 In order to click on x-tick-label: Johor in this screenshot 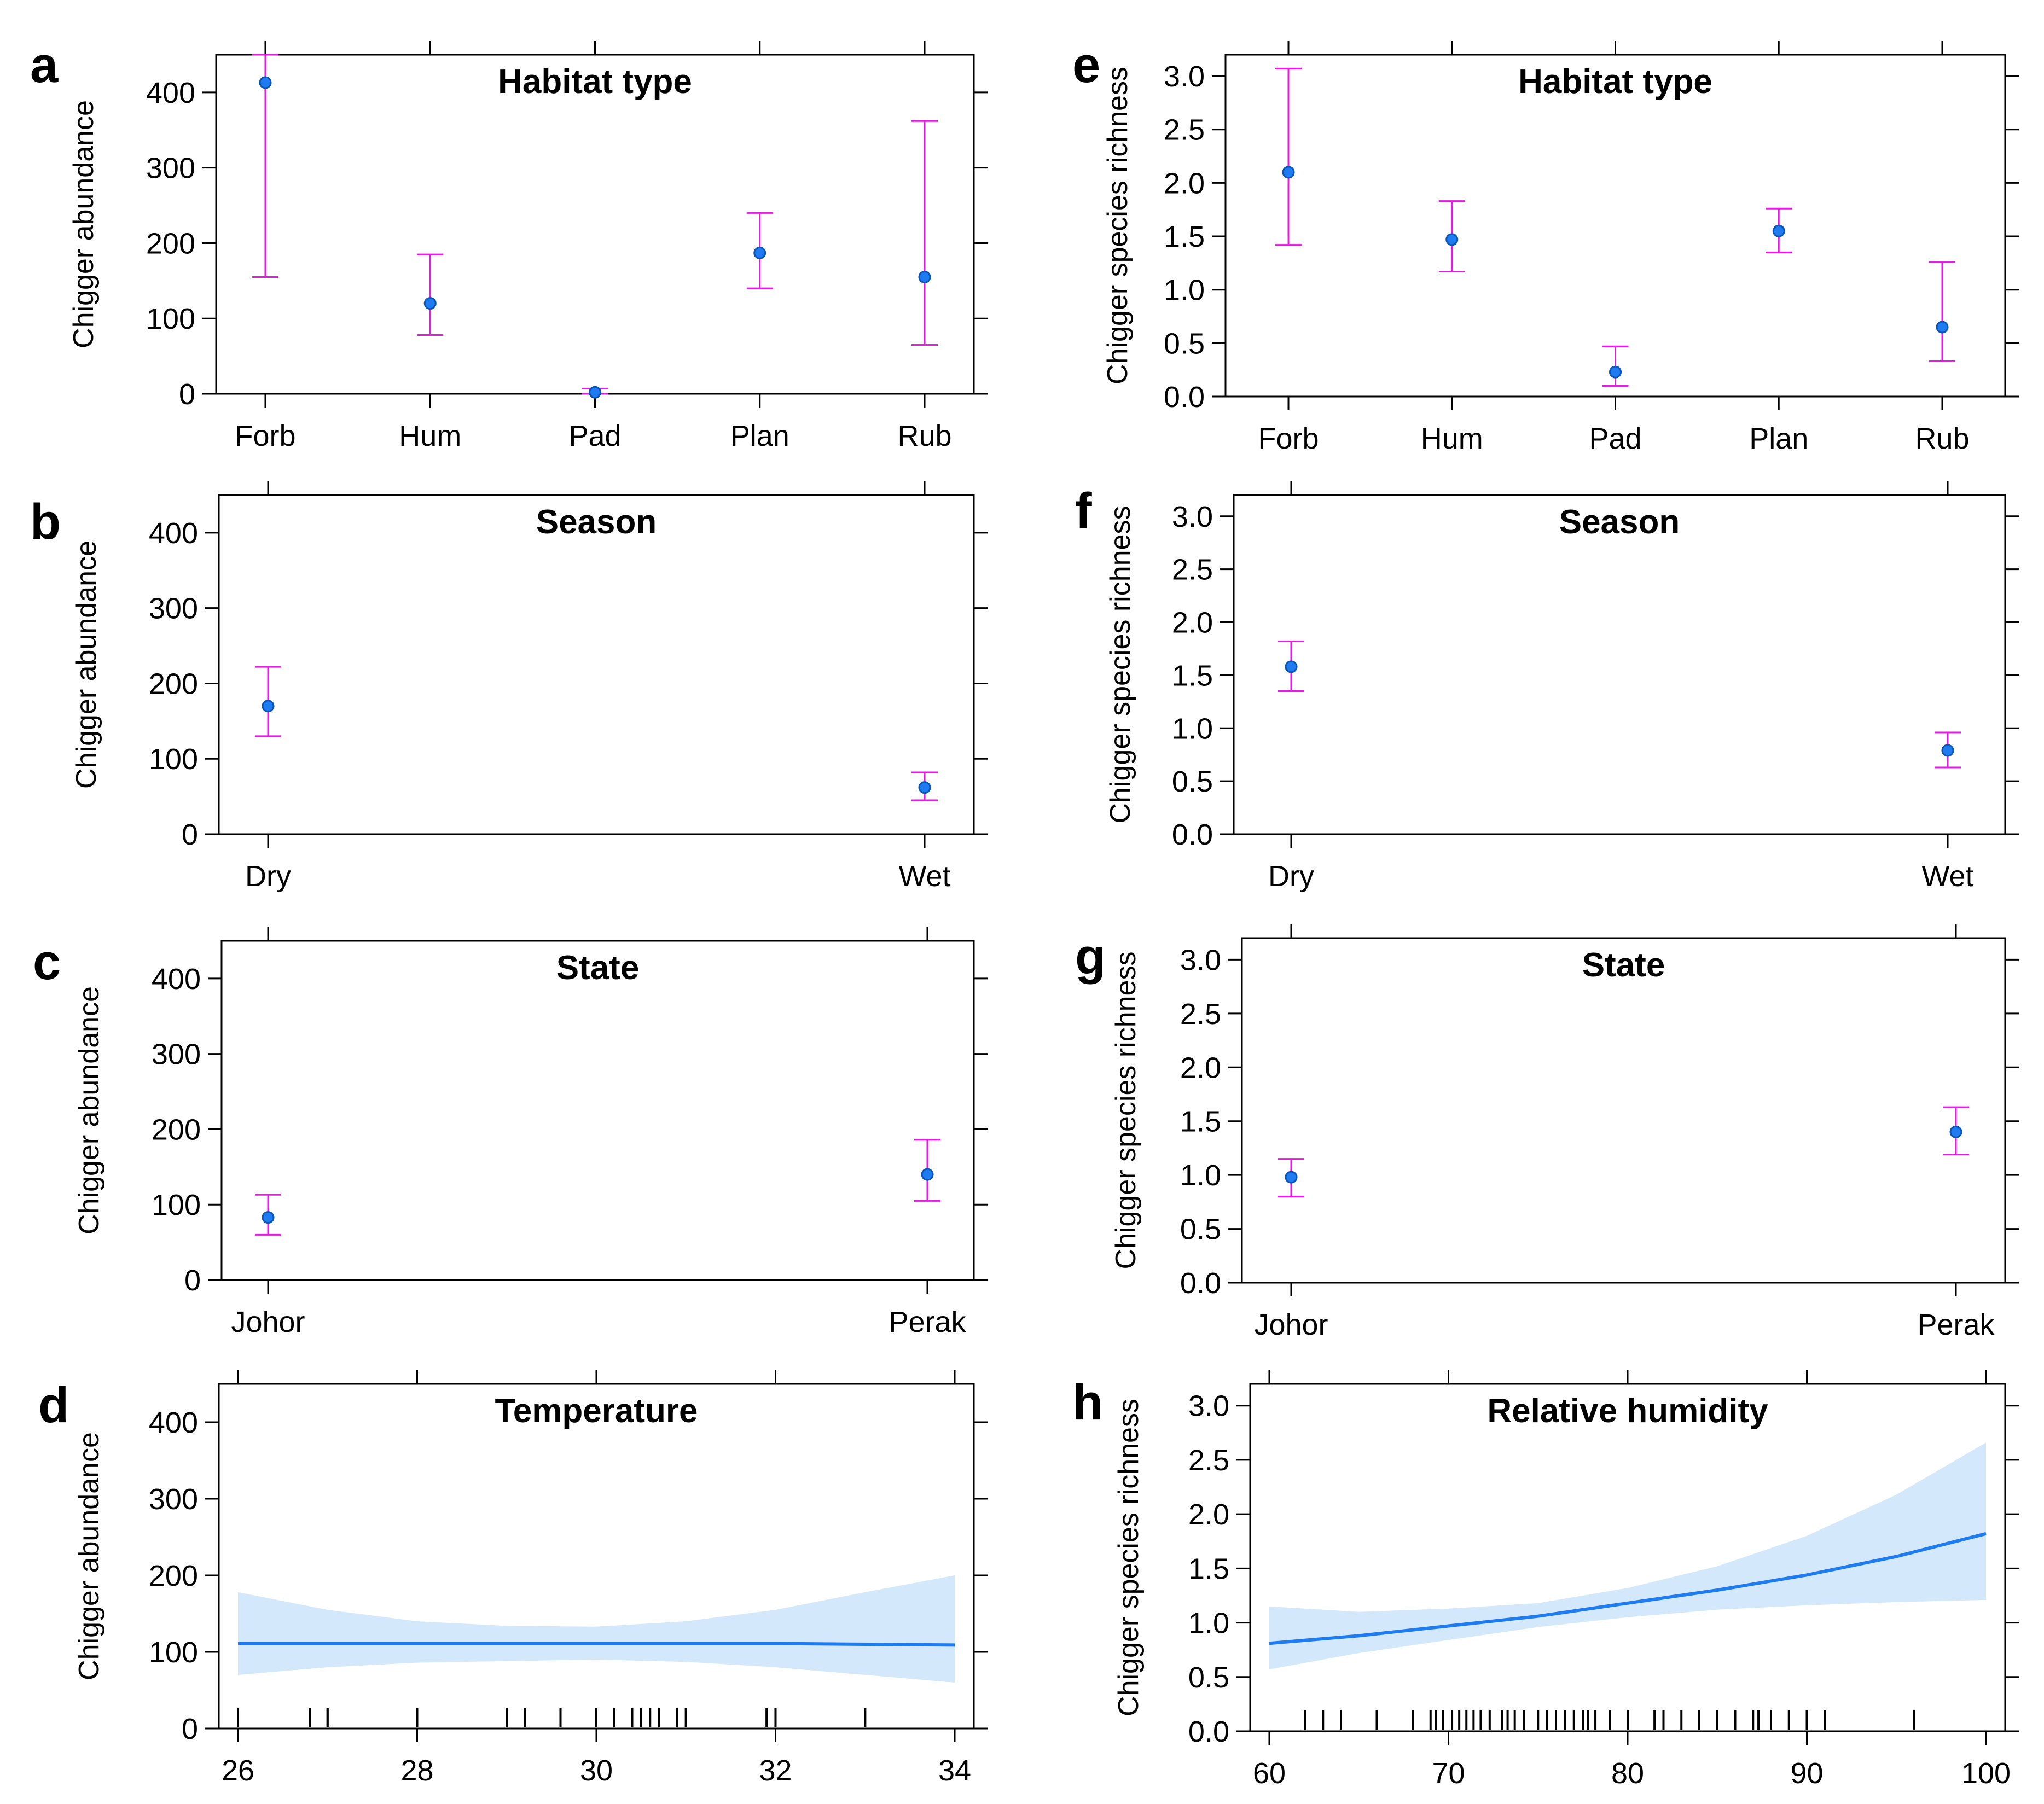, I will do `click(268, 1323)`.